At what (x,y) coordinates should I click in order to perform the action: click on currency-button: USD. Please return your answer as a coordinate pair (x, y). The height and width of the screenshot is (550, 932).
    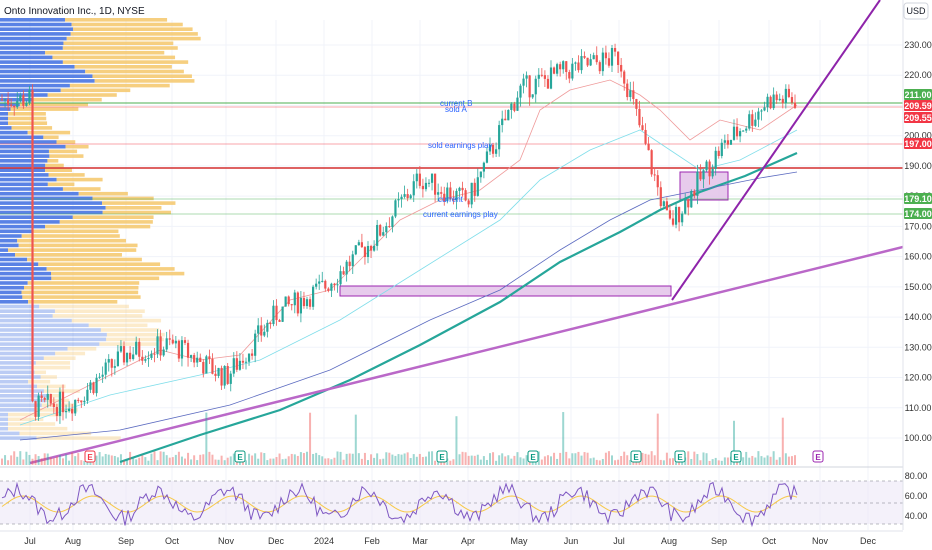
    Looking at the image, I should click on (916, 11).